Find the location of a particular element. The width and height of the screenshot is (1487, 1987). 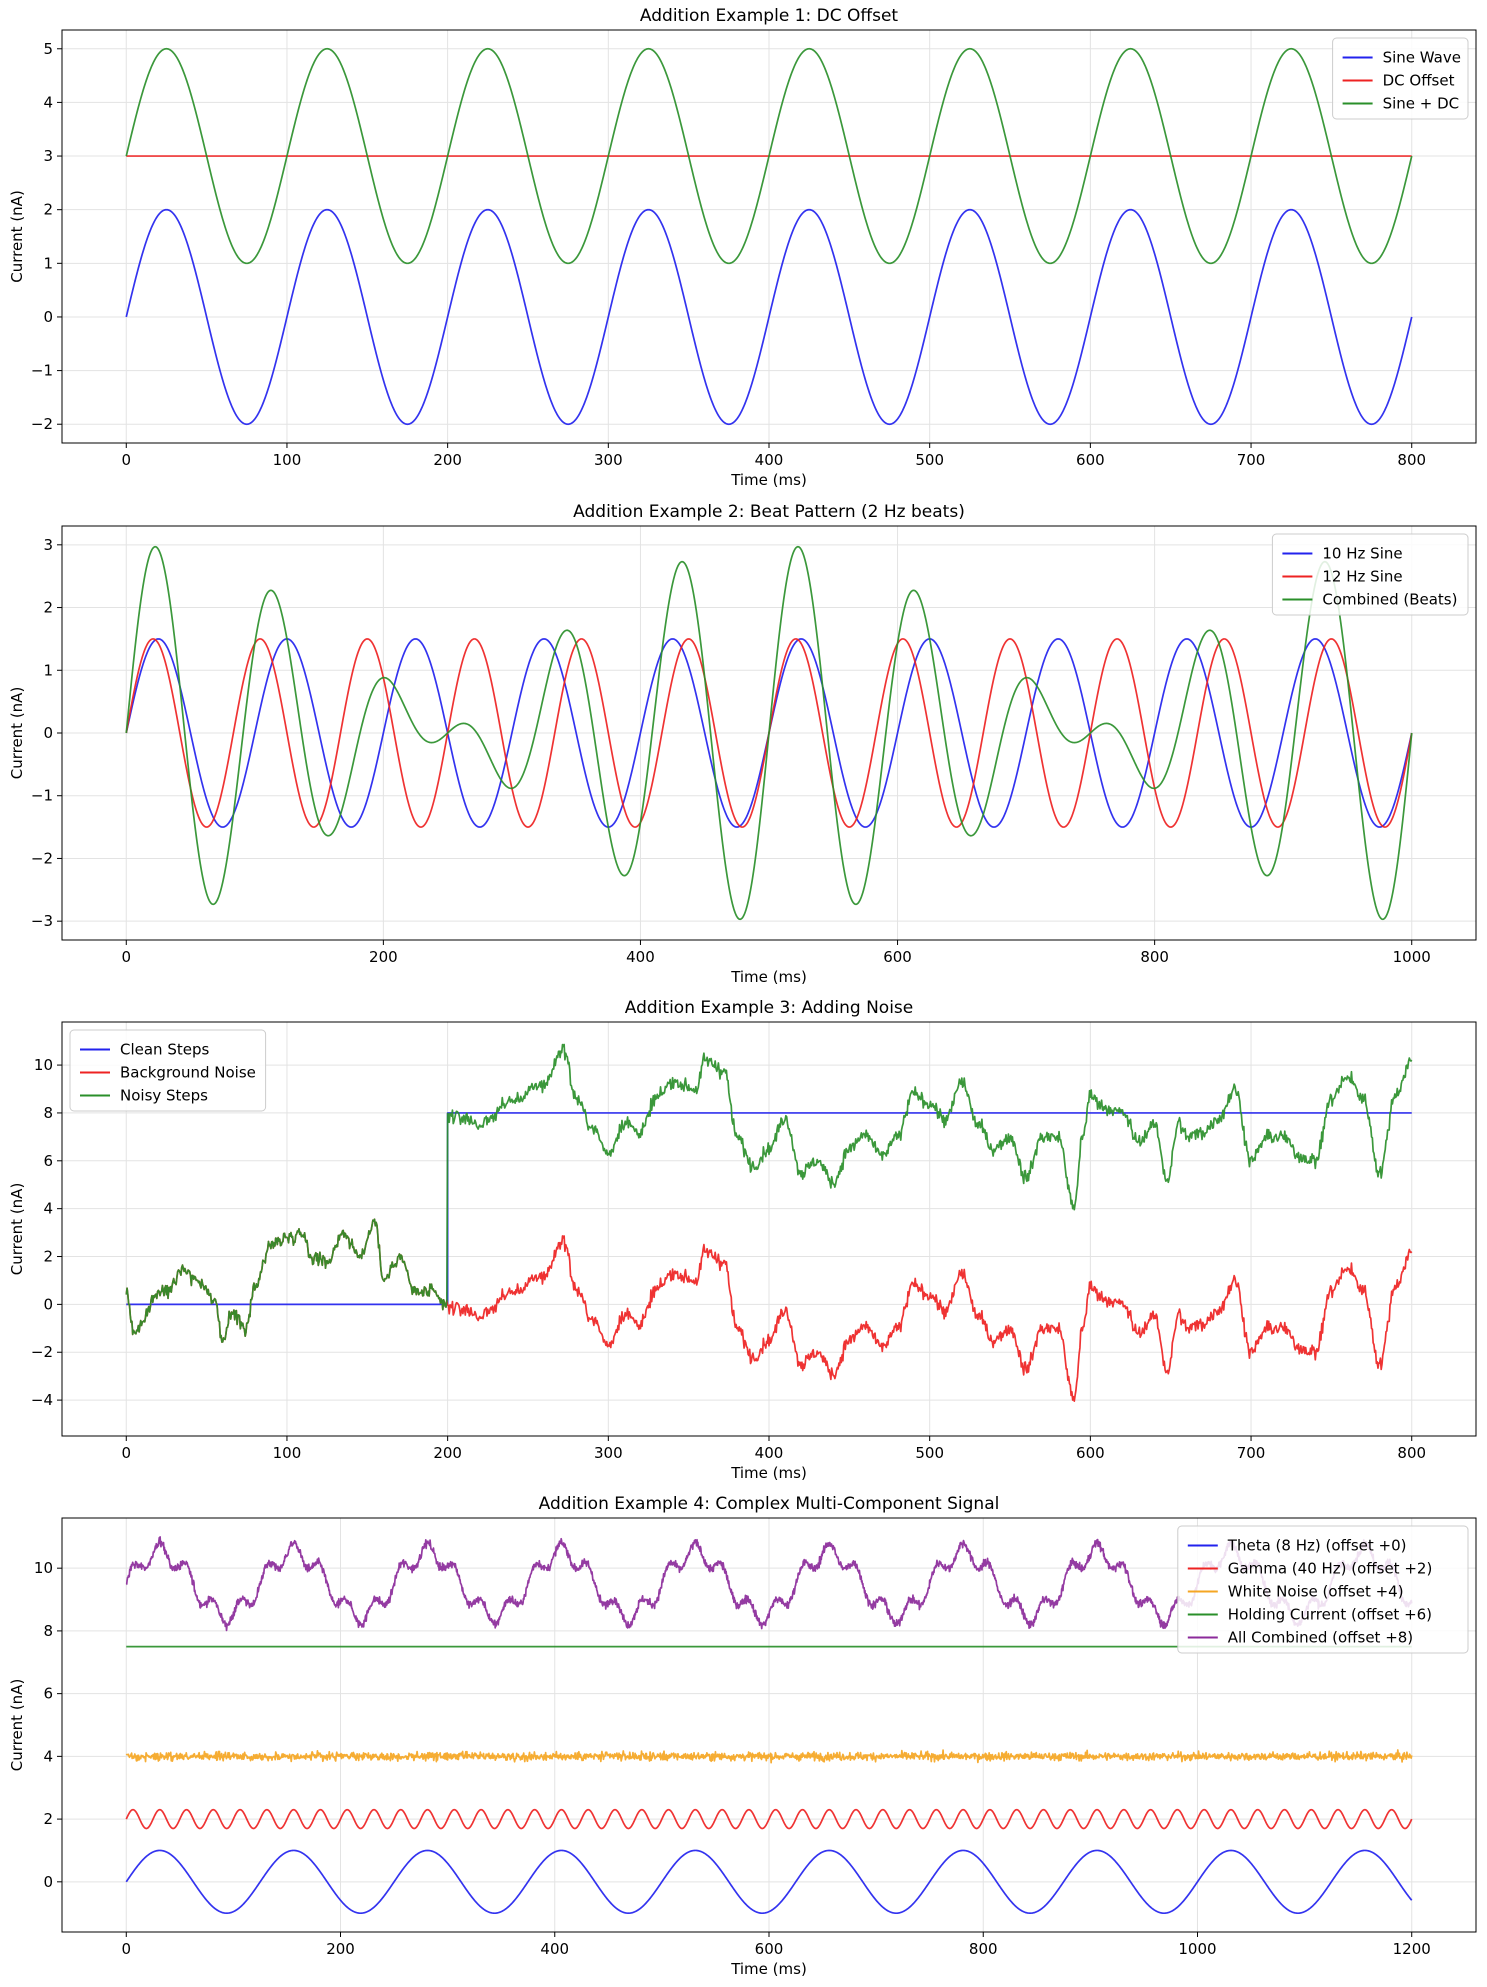

legend-label: Theta (8 Hz) (offset +0) is located at coordinates (1317, 1546).